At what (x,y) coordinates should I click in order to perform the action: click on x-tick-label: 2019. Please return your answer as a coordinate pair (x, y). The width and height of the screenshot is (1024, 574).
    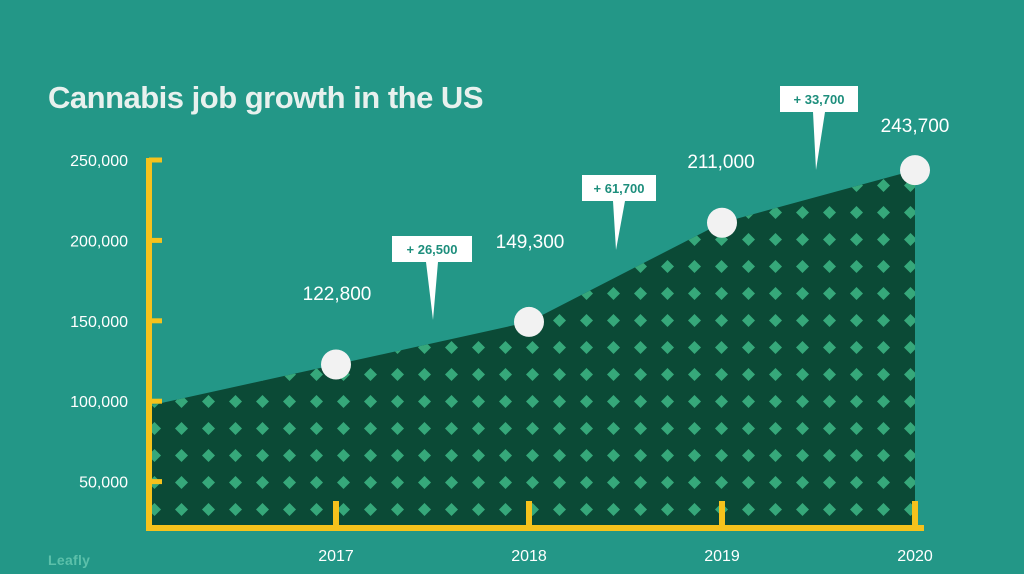
    Looking at the image, I should click on (722, 556).